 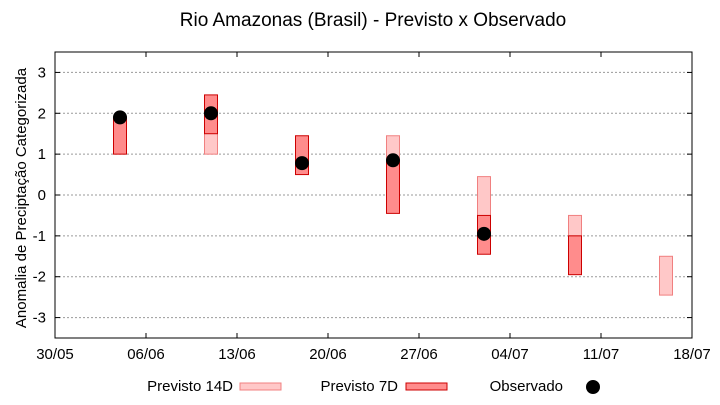 I want to click on y-tick-label: -3, so click(x=39, y=318).